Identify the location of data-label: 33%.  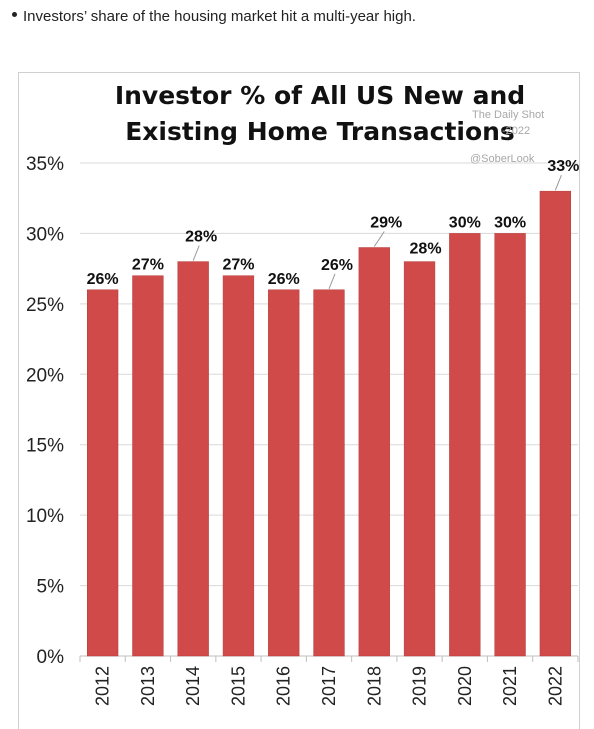
(563, 166).